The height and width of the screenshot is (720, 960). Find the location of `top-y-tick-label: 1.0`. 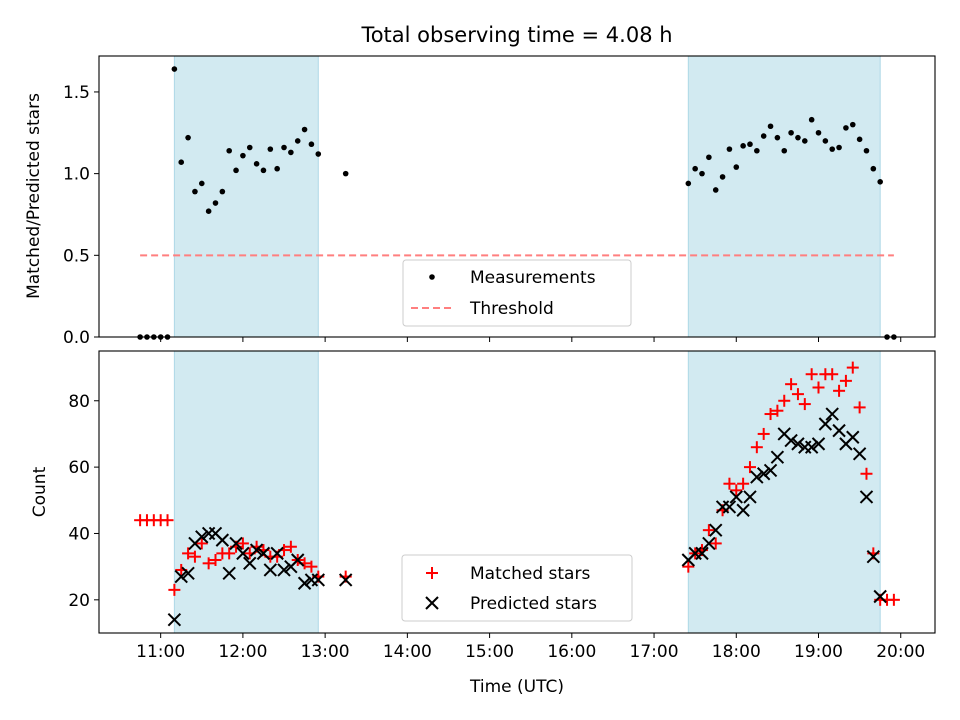

top-y-tick-label: 1.0 is located at coordinates (76, 175).